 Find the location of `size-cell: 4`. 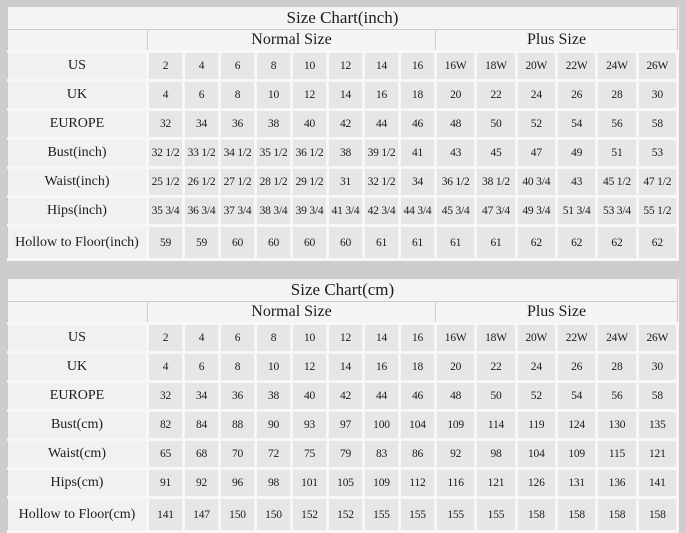

size-cell: 4 is located at coordinates (201, 338).